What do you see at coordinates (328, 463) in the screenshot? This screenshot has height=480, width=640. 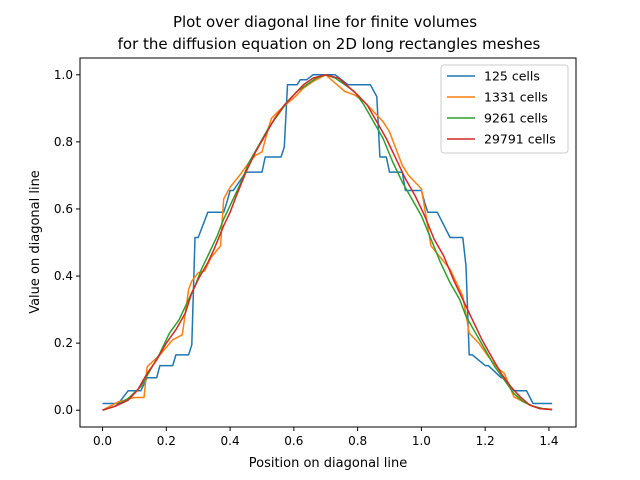 I see `x-axis-label: Position on diagonal line` at bounding box center [328, 463].